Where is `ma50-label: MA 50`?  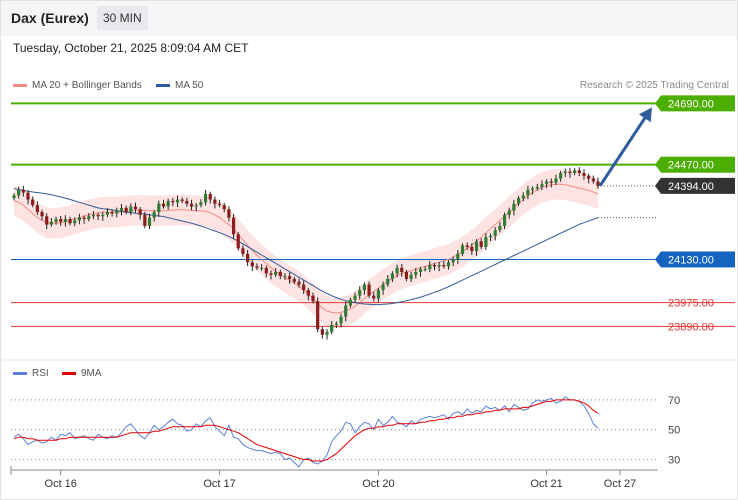 ma50-label: MA 50 is located at coordinates (189, 85).